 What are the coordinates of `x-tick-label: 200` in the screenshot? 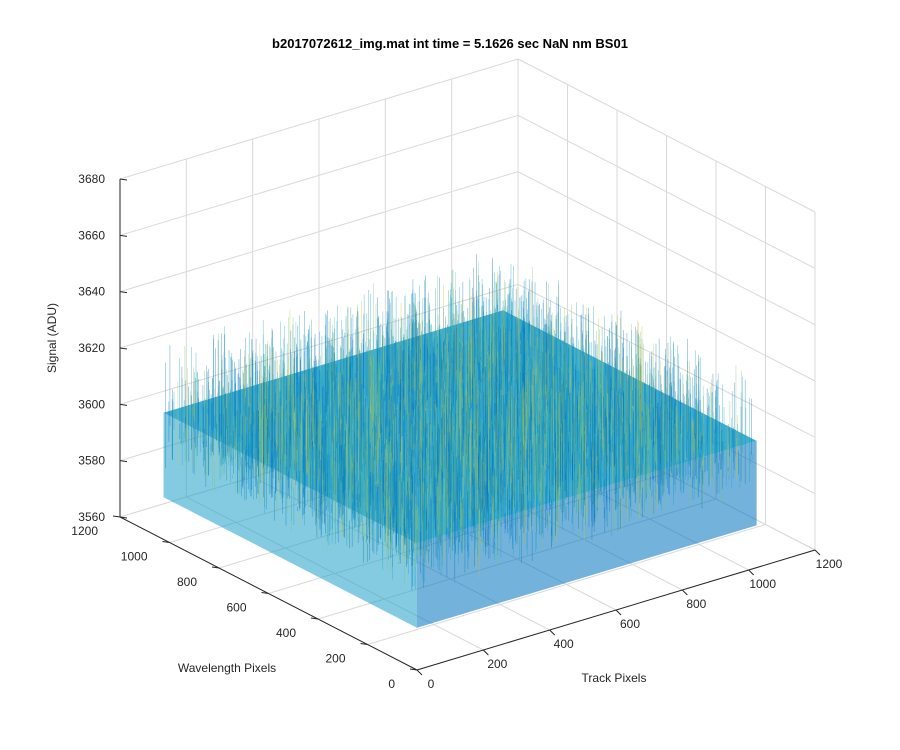 It's located at (497, 664).